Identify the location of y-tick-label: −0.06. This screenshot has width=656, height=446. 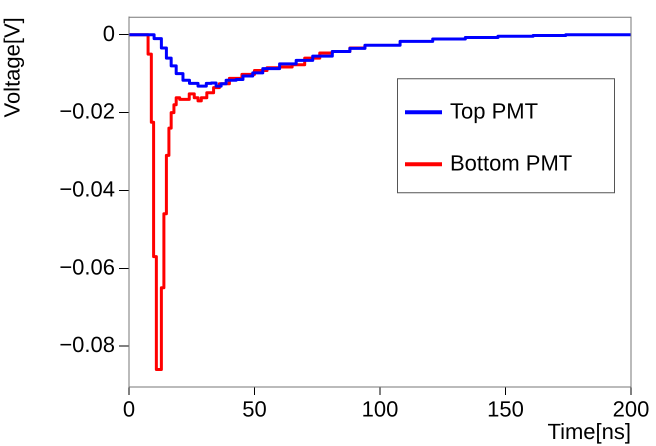
(87, 267).